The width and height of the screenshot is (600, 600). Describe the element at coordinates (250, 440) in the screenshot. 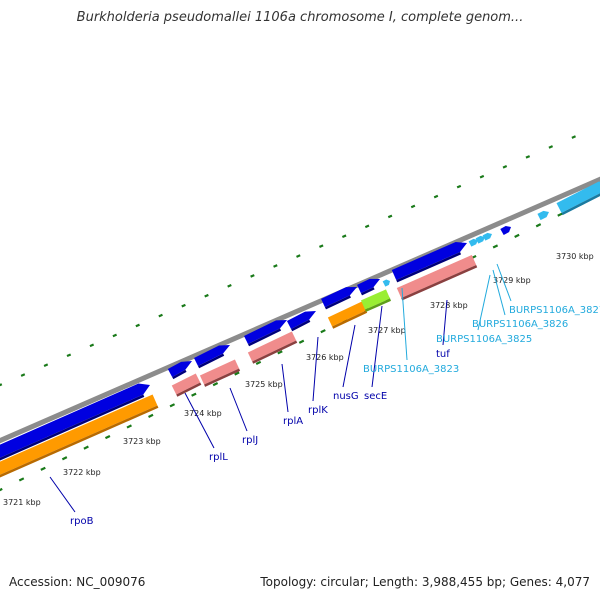

I see `gene-label-rplJ: rplJ` at that location.